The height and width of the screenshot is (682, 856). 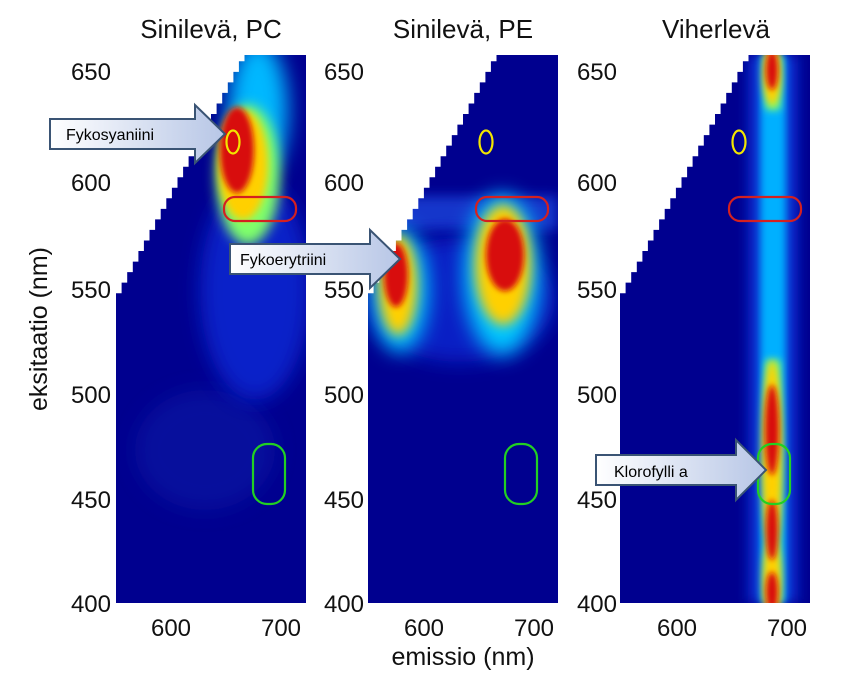 I want to click on panel-title-green-algae: Viherlevä, so click(x=716, y=29).